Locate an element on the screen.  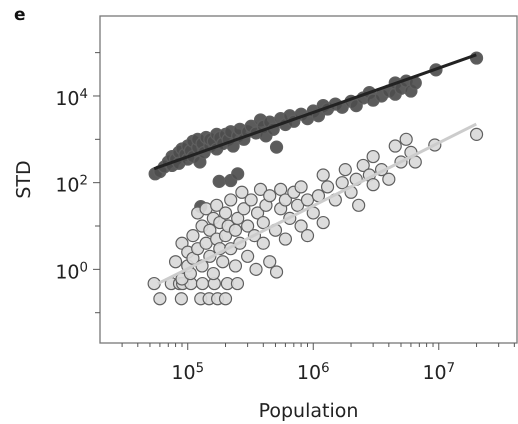
x-tick-label: 10$^{7}$ is located at coordinates (439, 372).